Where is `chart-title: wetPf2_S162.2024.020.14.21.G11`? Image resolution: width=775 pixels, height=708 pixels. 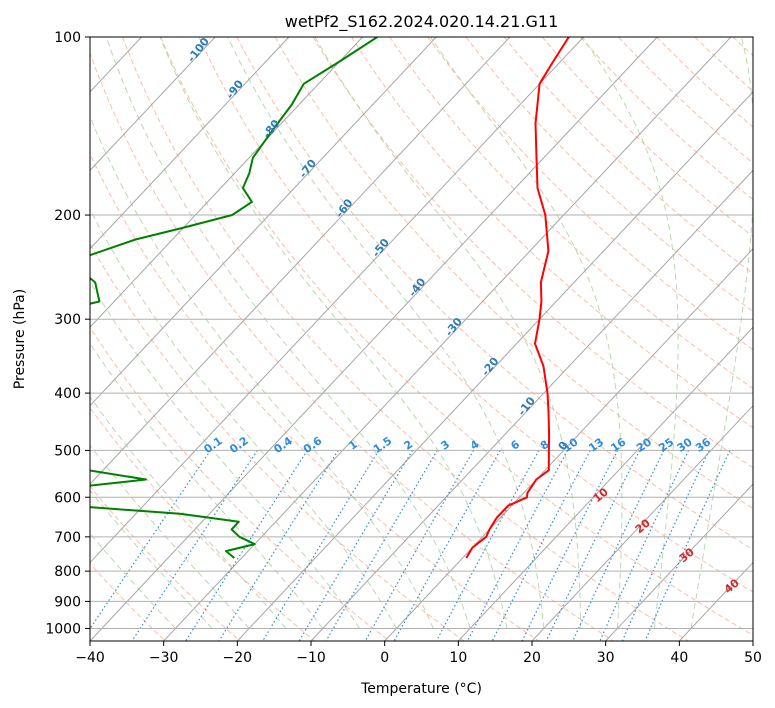
chart-title: wetPf2_S162.2024.020.14.21.G11 is located at coordinates (422, 22).